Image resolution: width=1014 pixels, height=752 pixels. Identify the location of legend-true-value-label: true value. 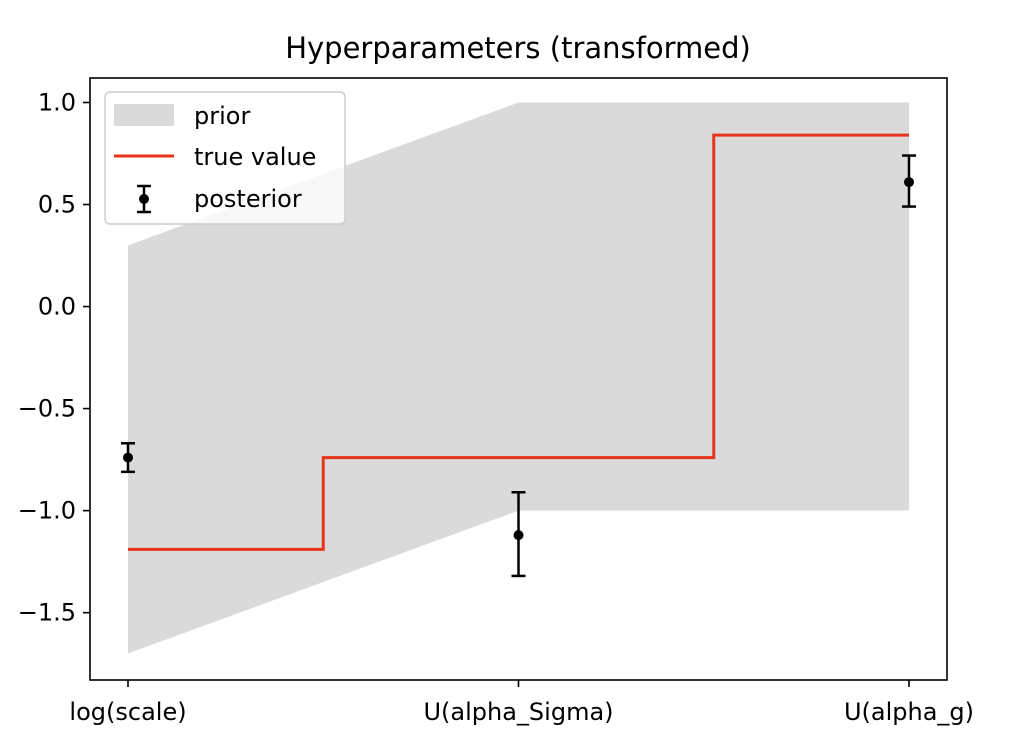
(255, 157).